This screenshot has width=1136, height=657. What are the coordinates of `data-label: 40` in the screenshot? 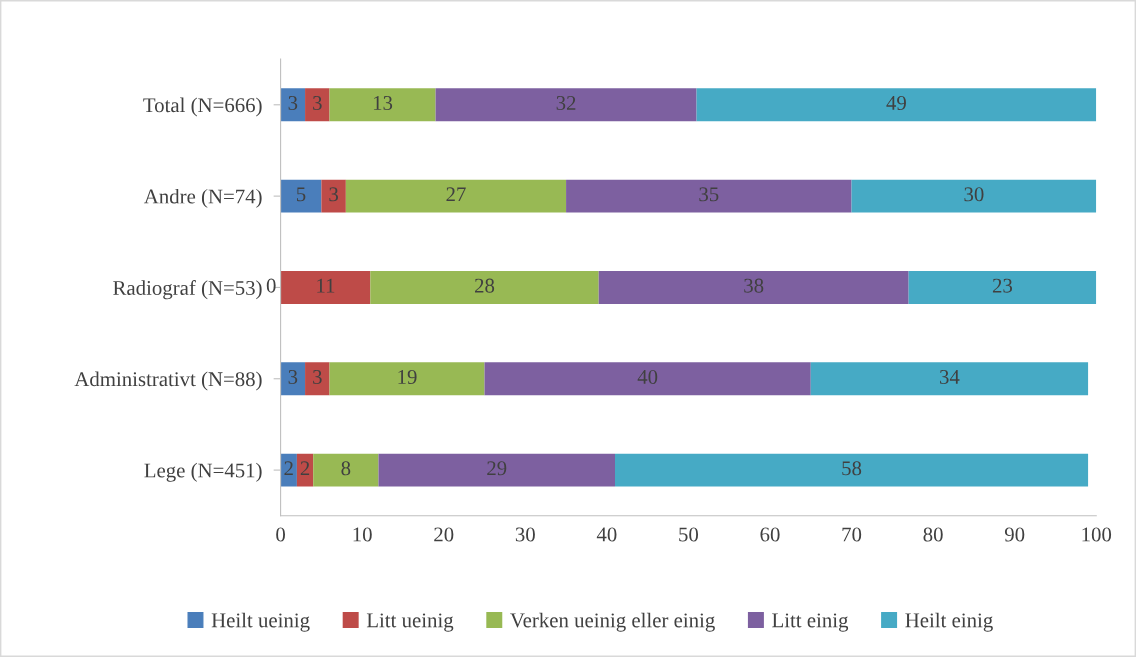 It's located at (647, 376).